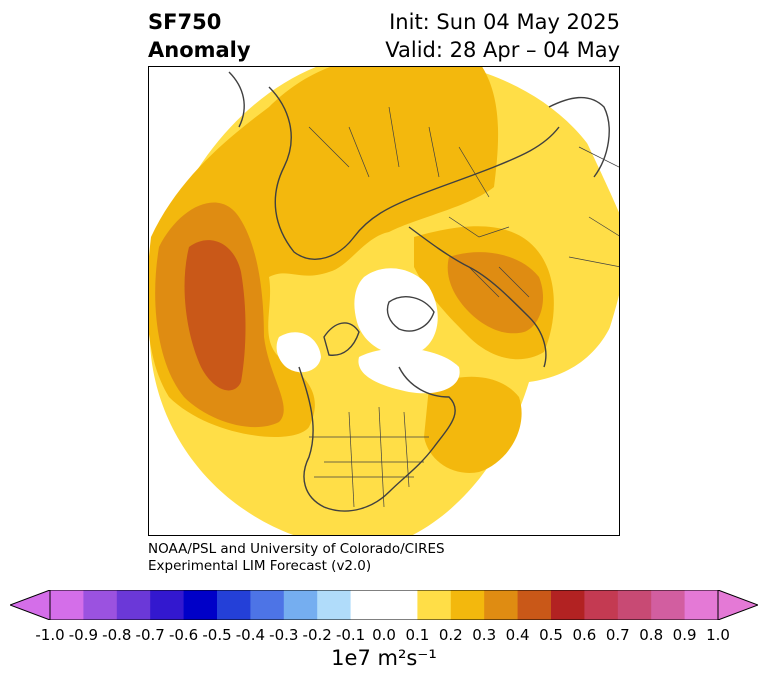 This screenshot has width=768, height=688. I want to click on colorbar-tick-label: 0.8, so click(651, 635).